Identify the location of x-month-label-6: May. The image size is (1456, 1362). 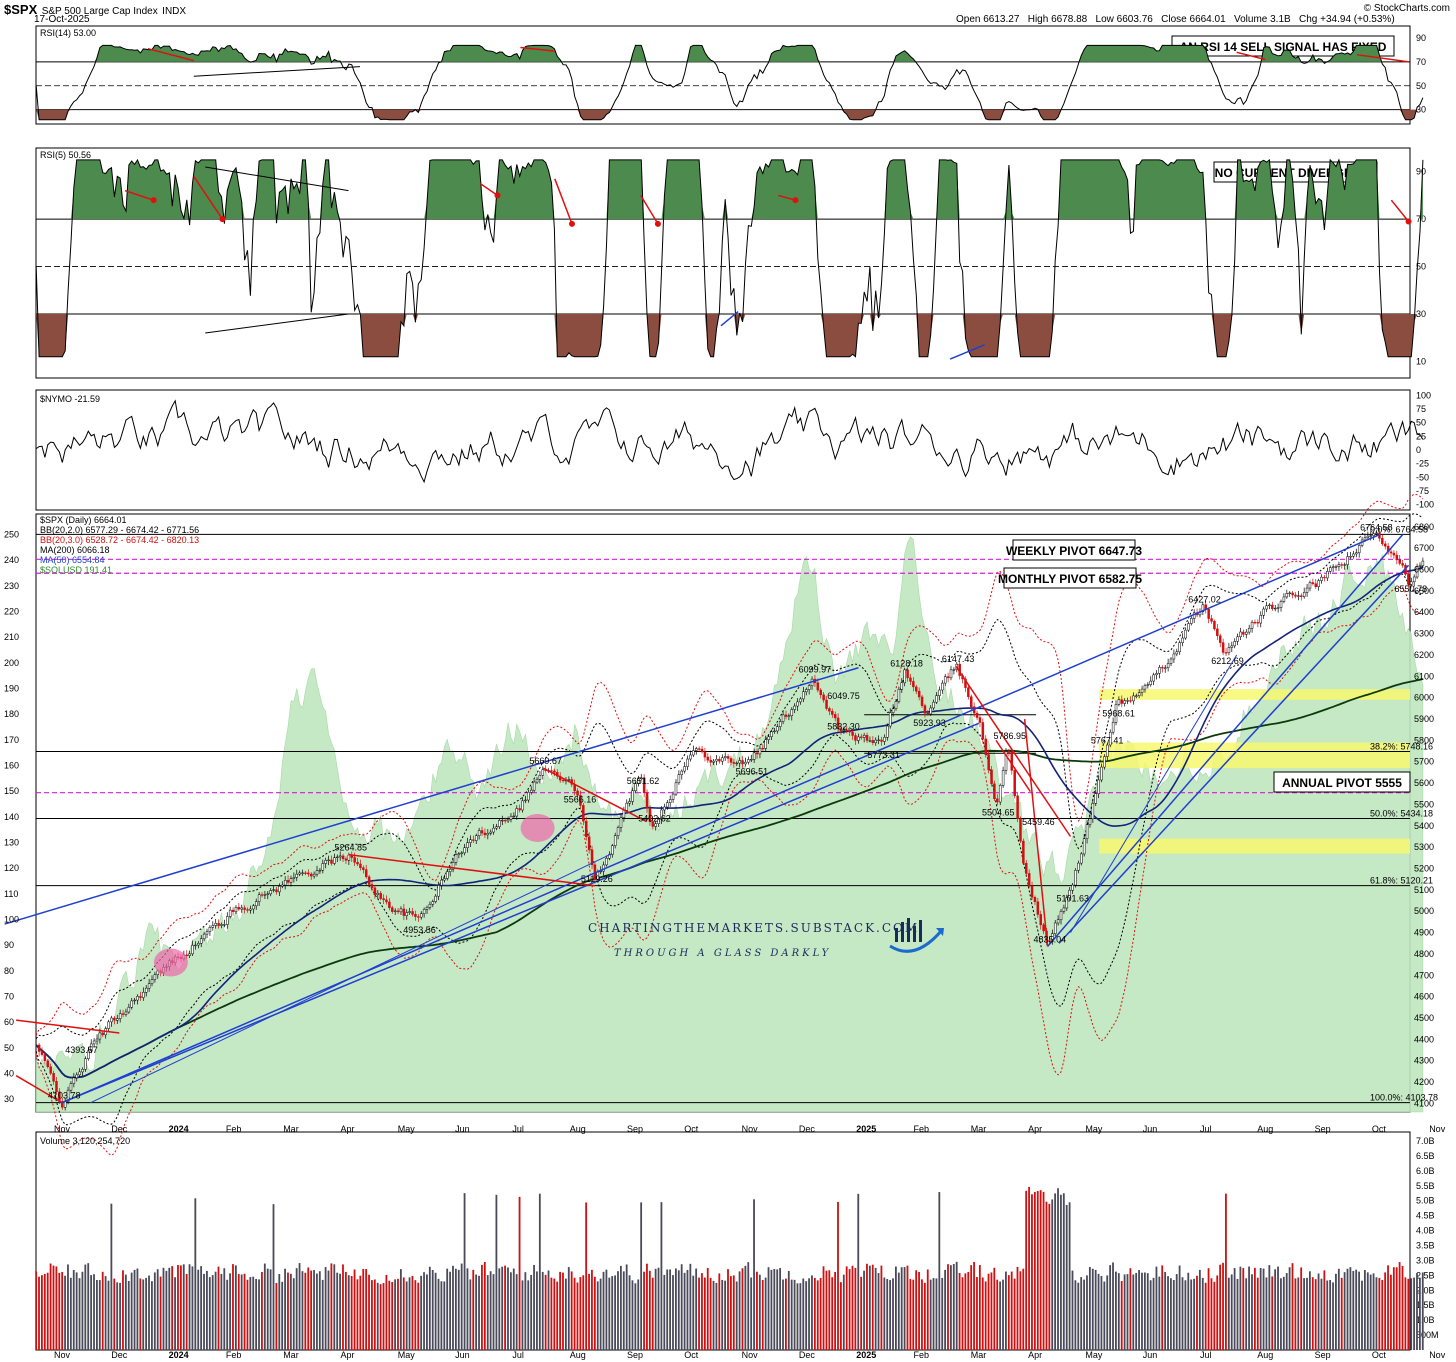
(407, 1129).